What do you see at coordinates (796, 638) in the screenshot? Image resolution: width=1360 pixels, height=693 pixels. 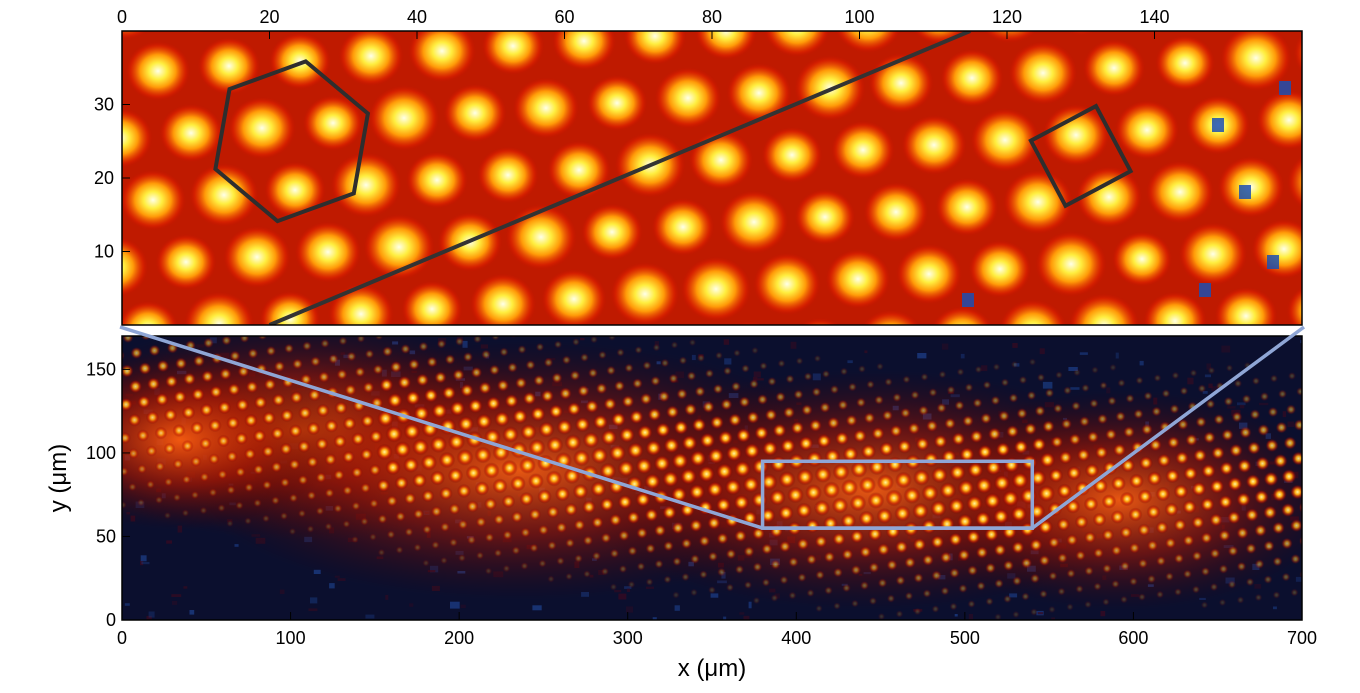 I see `x-tick-label: 400` at bounding box center [796, 638].